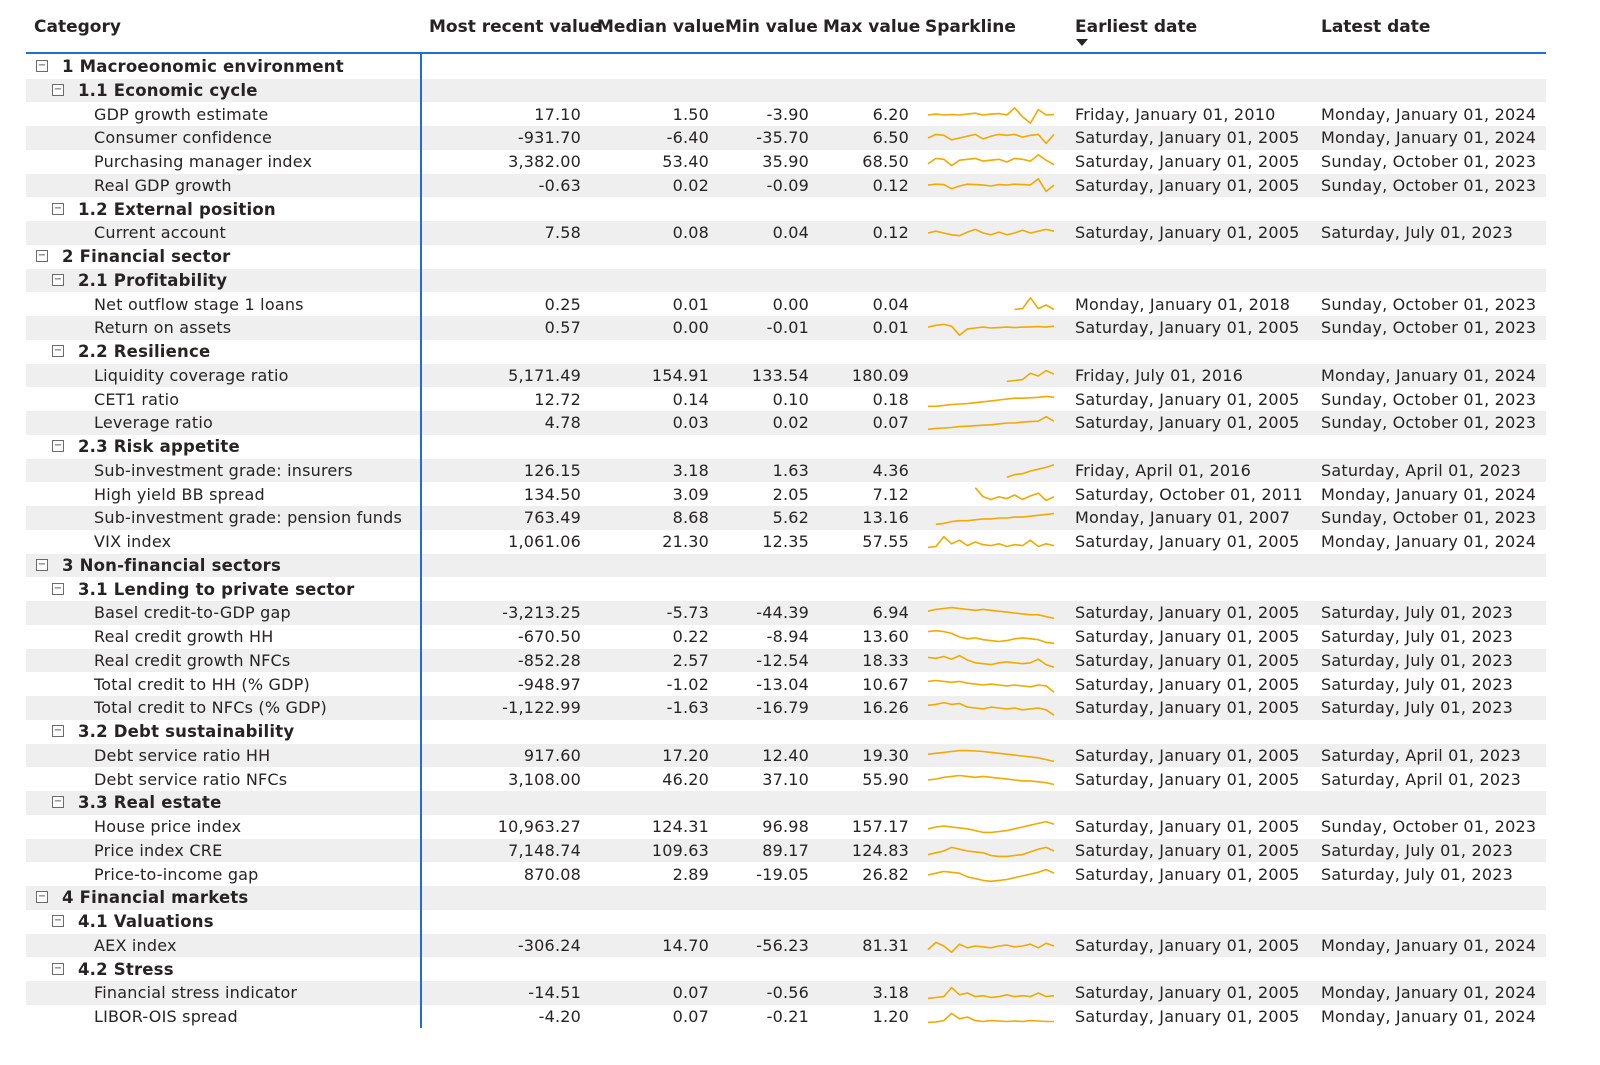 The width and height of the screenshot is (1600, 1065). I want to click on group-row: − 2.1 Profitability, so click(786, 280).